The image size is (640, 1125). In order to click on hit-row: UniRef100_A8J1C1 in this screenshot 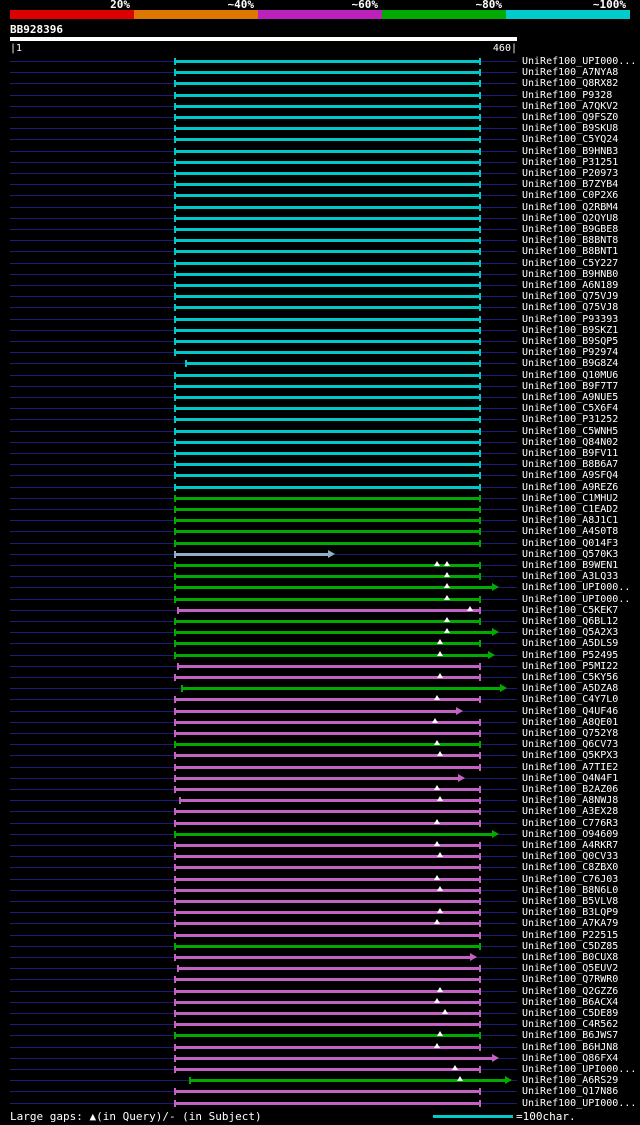, I will do `click(320, 520)`.